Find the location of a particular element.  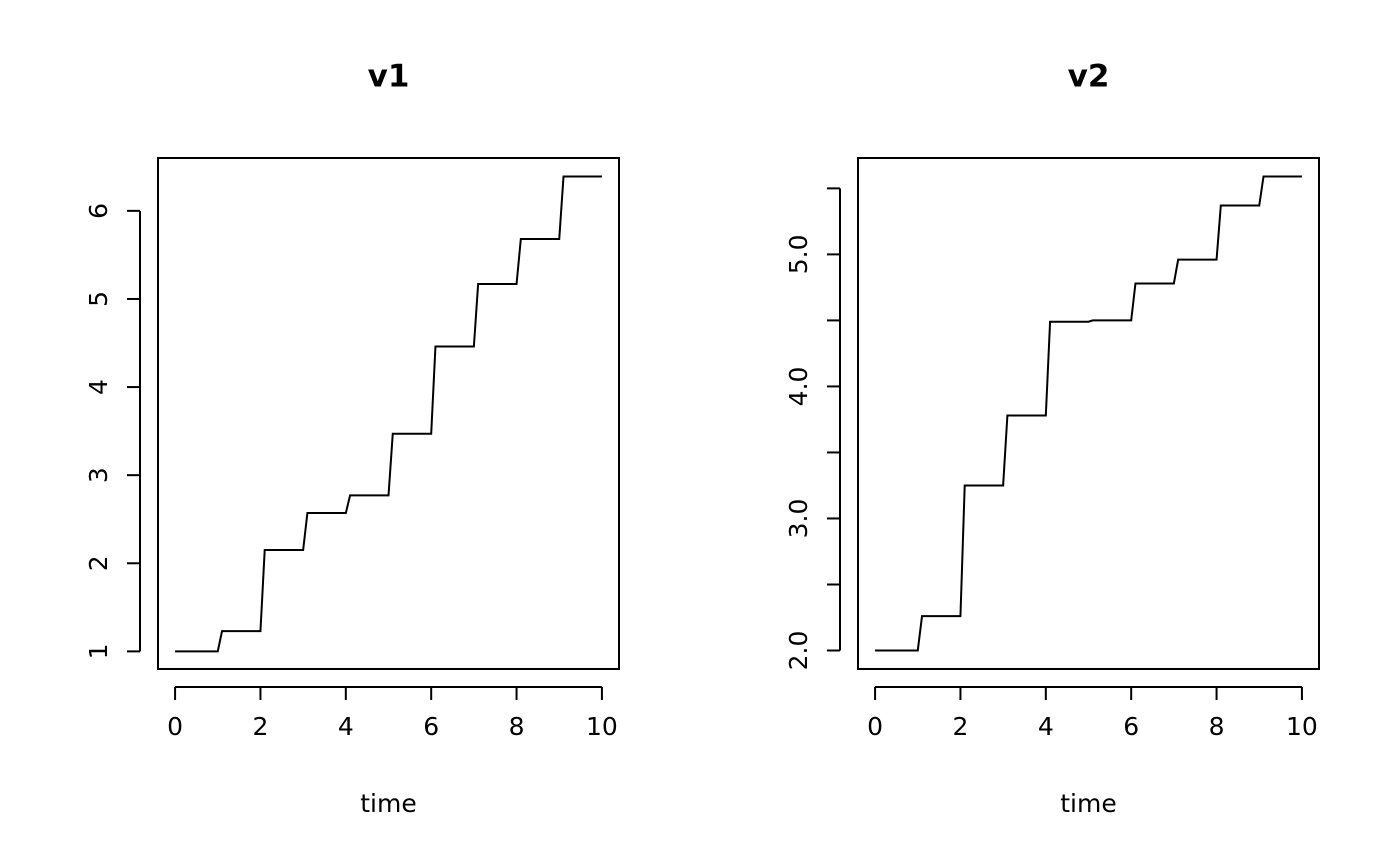

y-tick-label: 3 is located at coordinates (98, 475).